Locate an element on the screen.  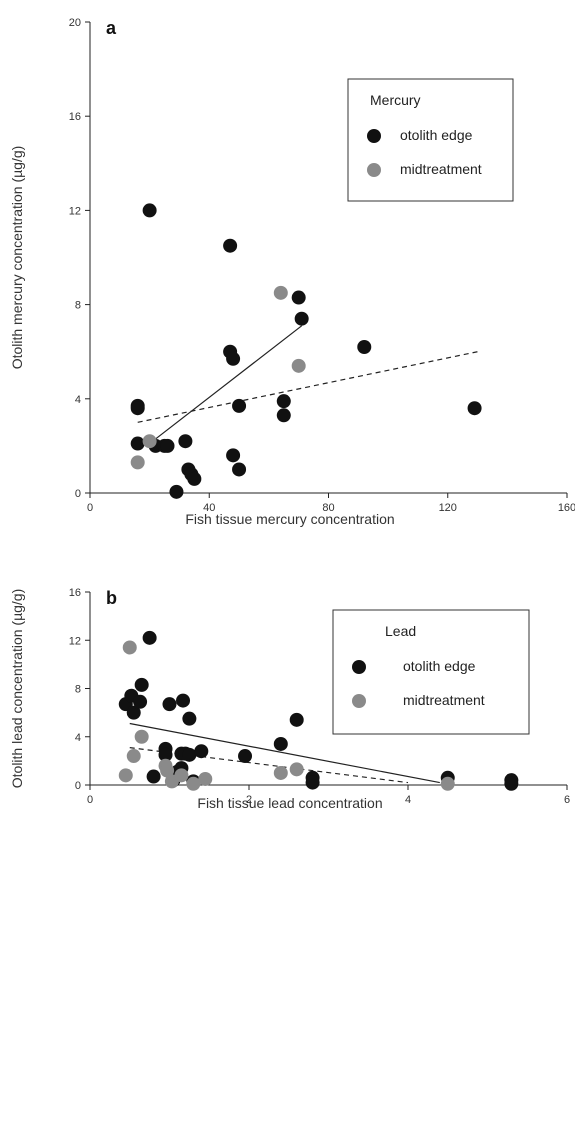
y-axis-label: Otolith lead concentration (µg/g) is located at coordinates (17, 689).